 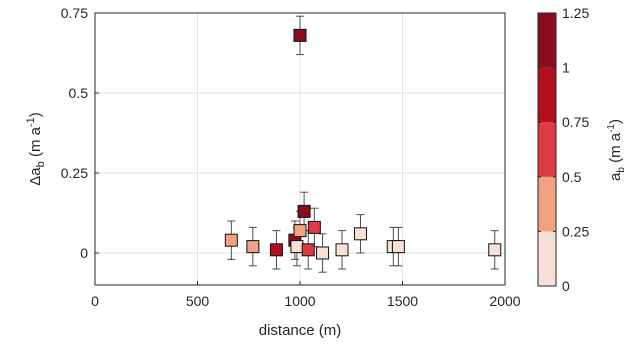 I want to click on colorbar-tick-label: 0, so click(x=566, y=286).